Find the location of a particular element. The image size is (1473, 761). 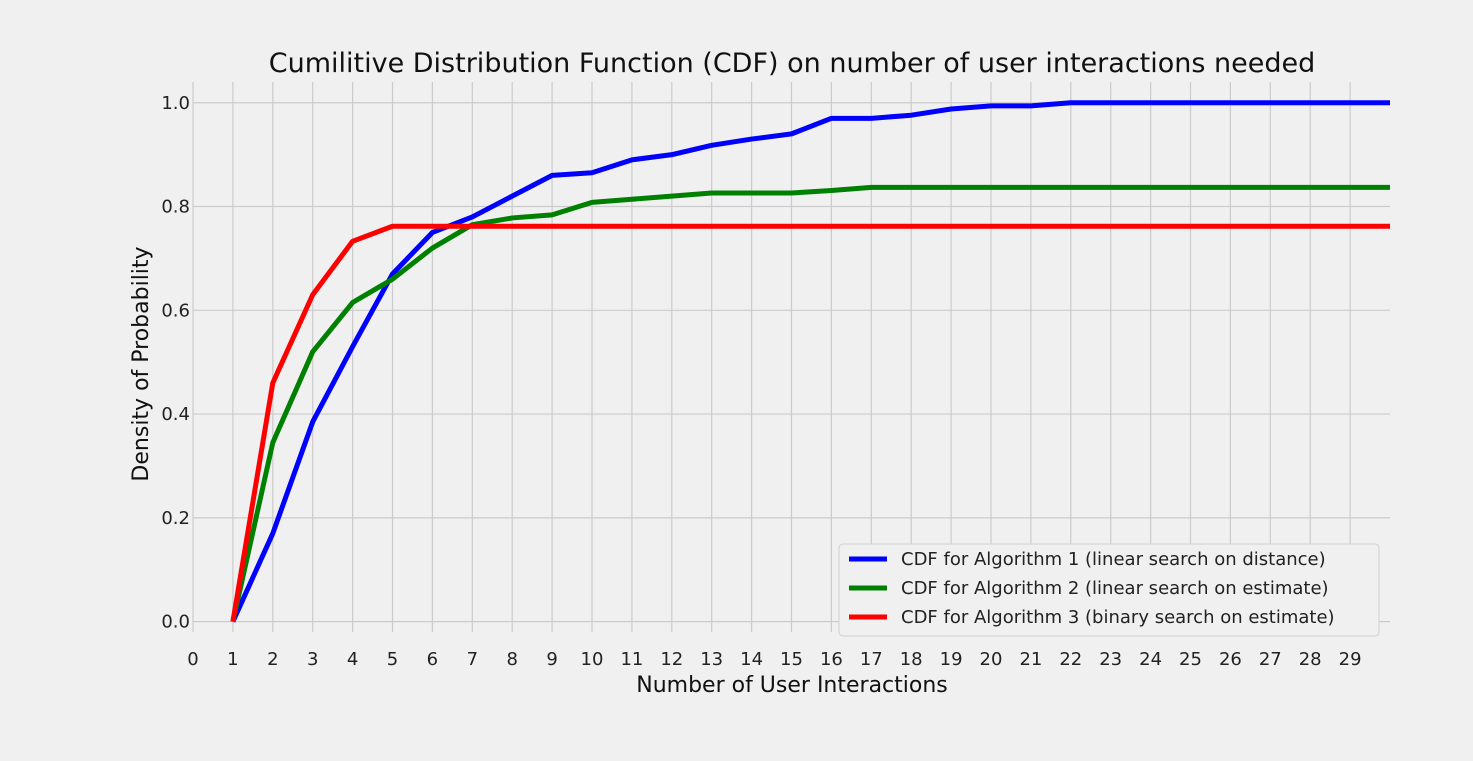

x-tick-label: 0 is located at coordinates (192, 659).